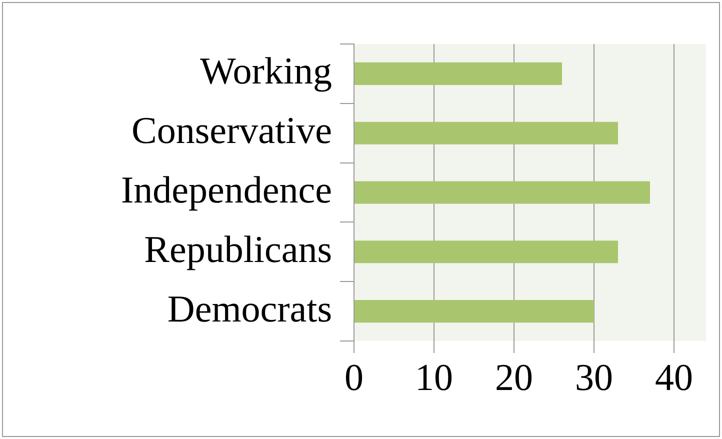  What do you see at coordinates (231, 131) in the screenshot?
I see `y-tick-label: Conservative` at bounding box center [231, 131].